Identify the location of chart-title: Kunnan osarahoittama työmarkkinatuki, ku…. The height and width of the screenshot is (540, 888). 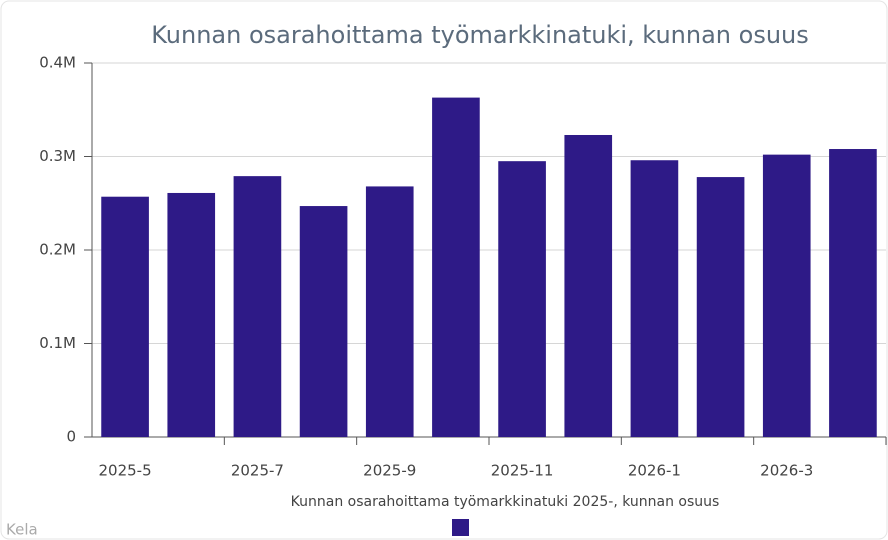
(480, 35).